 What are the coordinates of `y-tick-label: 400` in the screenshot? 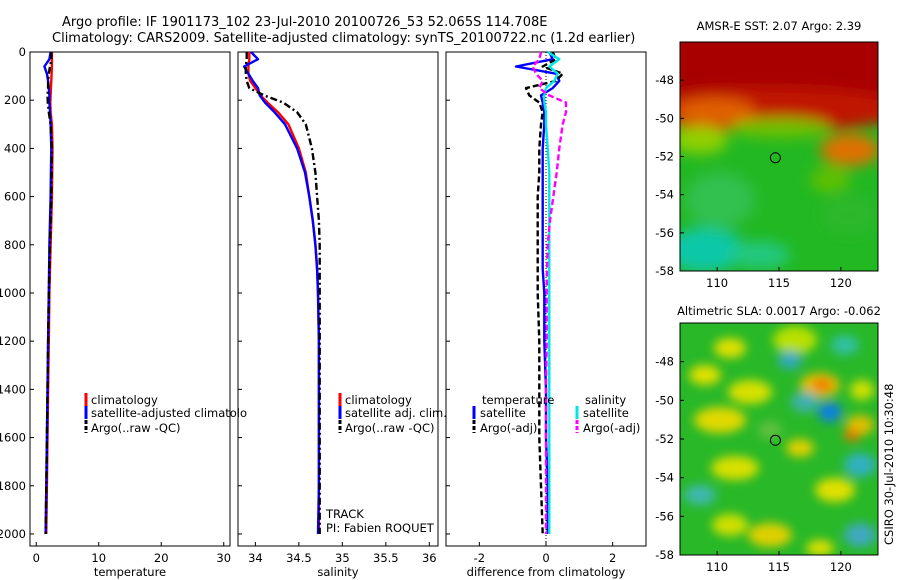 It's located at (15, 148).